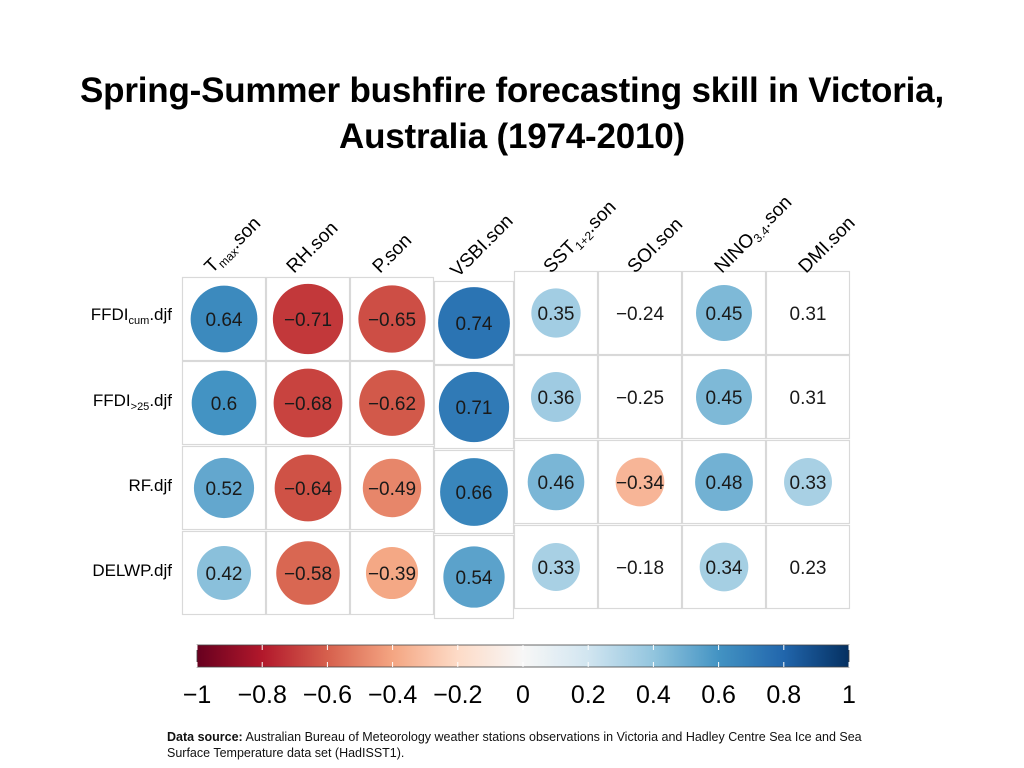  I want to click on column-label: Tmax.son, so click(234, 246).